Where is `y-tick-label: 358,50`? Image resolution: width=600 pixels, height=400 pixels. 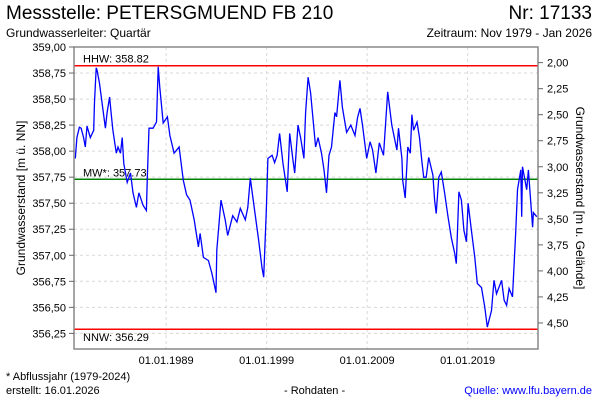 y-tick-label: 358,50 is located at coordinates (49, 100).